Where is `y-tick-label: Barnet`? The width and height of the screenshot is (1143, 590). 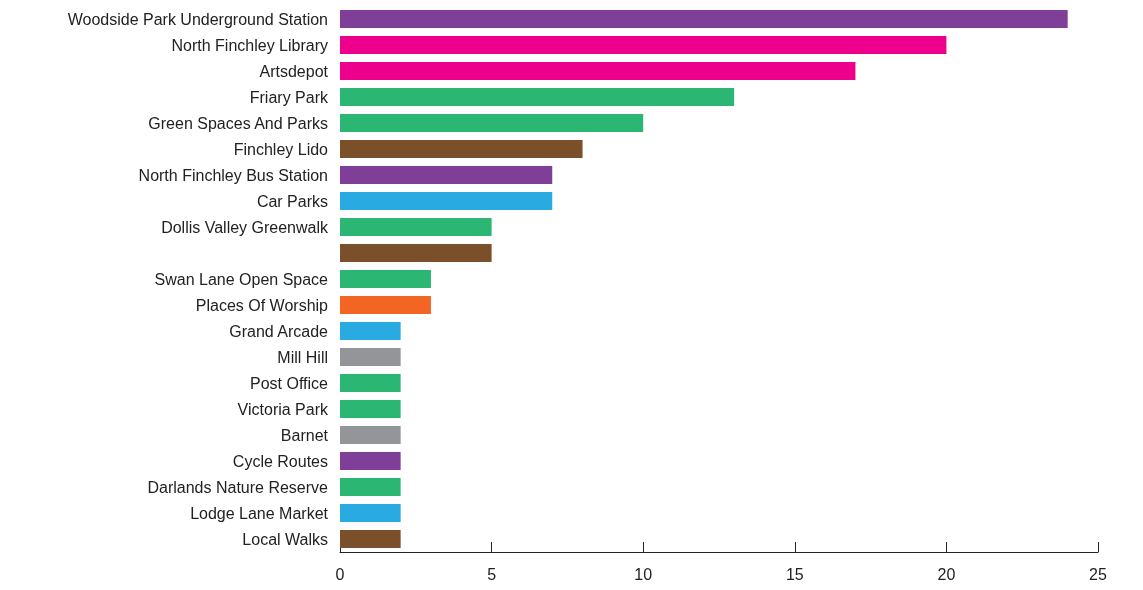
y-tick-label: Barnet is located at coordinates (304, 435).